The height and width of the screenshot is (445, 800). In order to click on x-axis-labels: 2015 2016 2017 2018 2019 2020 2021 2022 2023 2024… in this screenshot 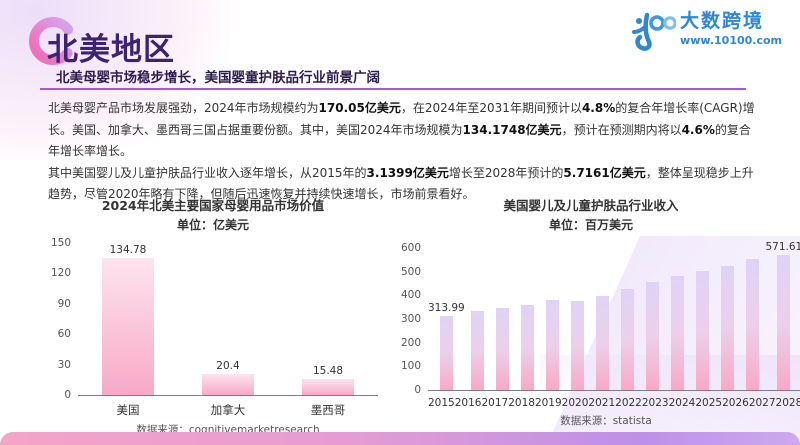, I will do `click(614, 403)`.